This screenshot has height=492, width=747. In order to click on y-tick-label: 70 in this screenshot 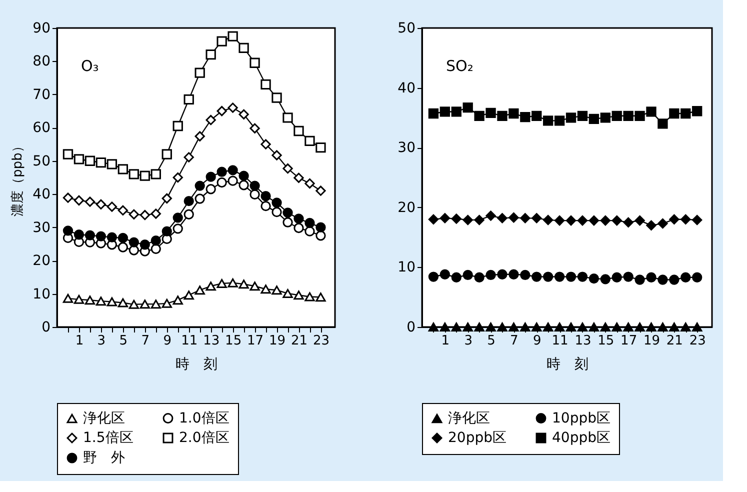, I will do `click(41, 94)`.